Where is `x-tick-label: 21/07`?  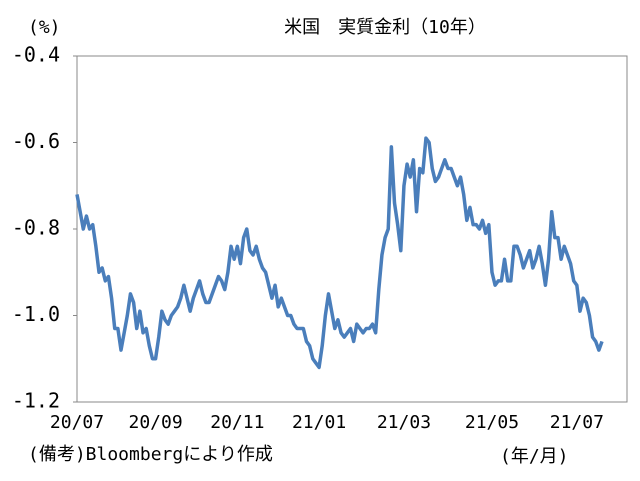
x-tick-label: 21/07 is located at coordinates (577, 422).